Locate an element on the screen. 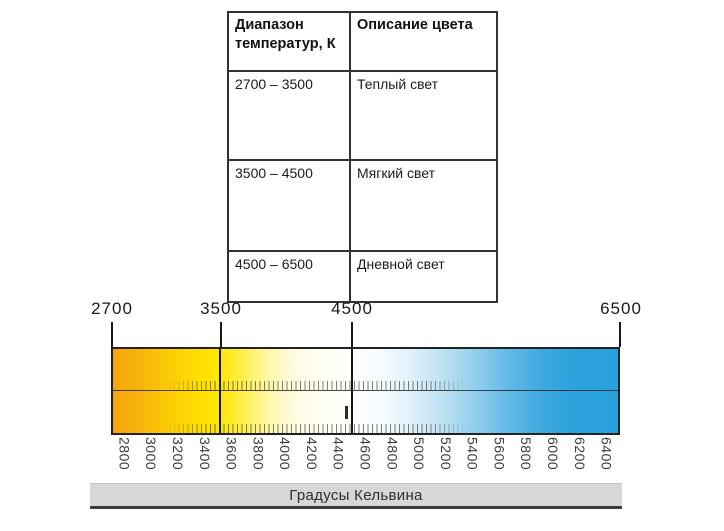  kelvin-tick-label: 5600 is located at coordinates (499, 454).